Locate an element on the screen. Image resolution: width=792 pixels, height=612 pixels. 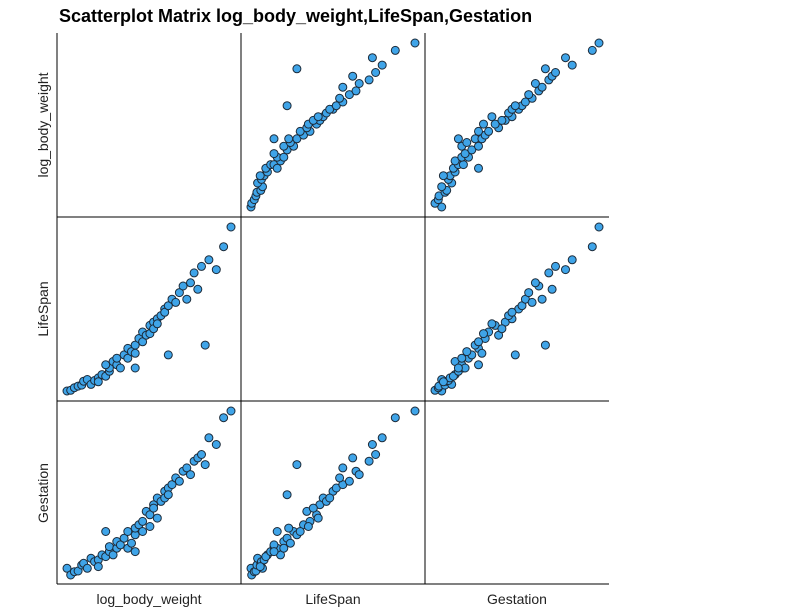
scatter-cell-Gestation-vs-log_body_weight is located at coordinates (149, 493).